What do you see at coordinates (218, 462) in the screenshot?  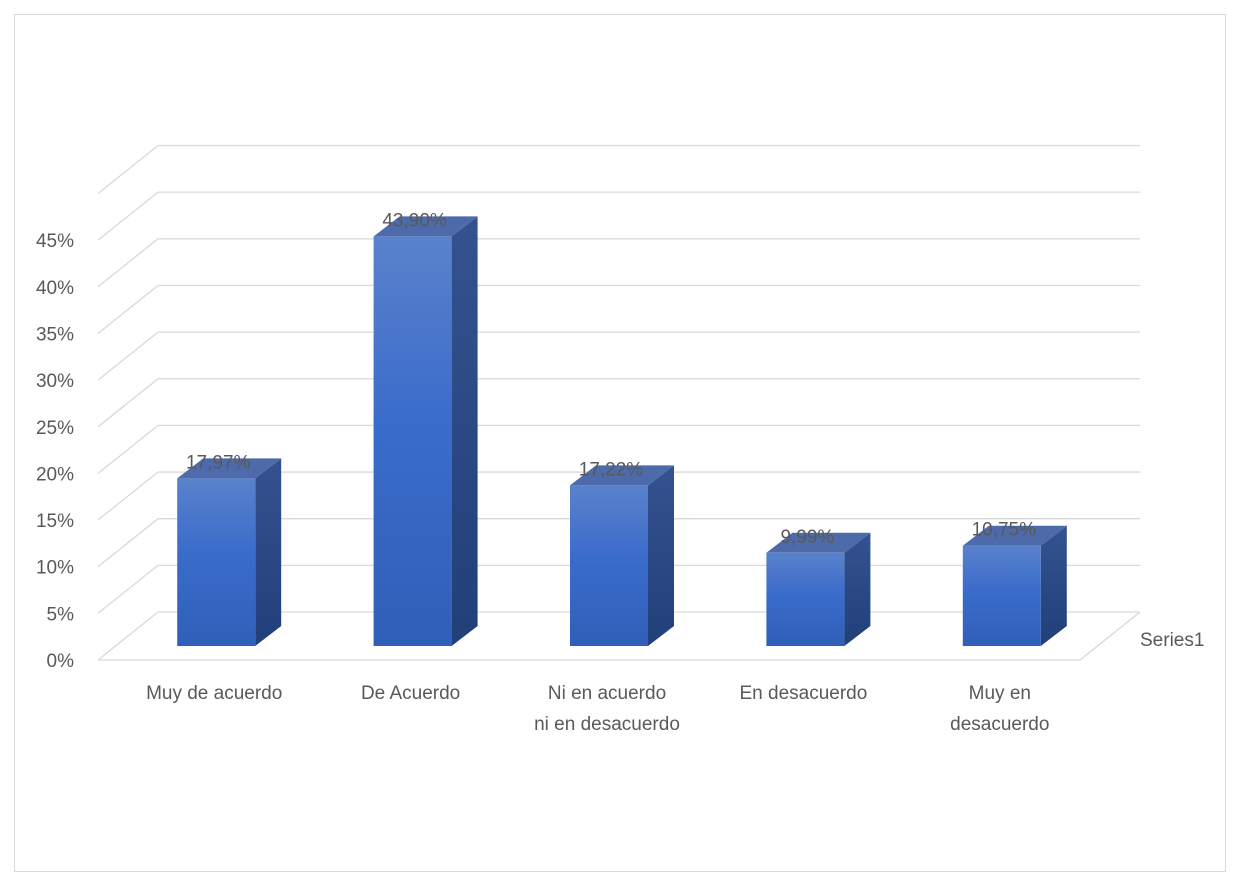 I see `data-label: 17,97%` at bounding box center [218, 462].